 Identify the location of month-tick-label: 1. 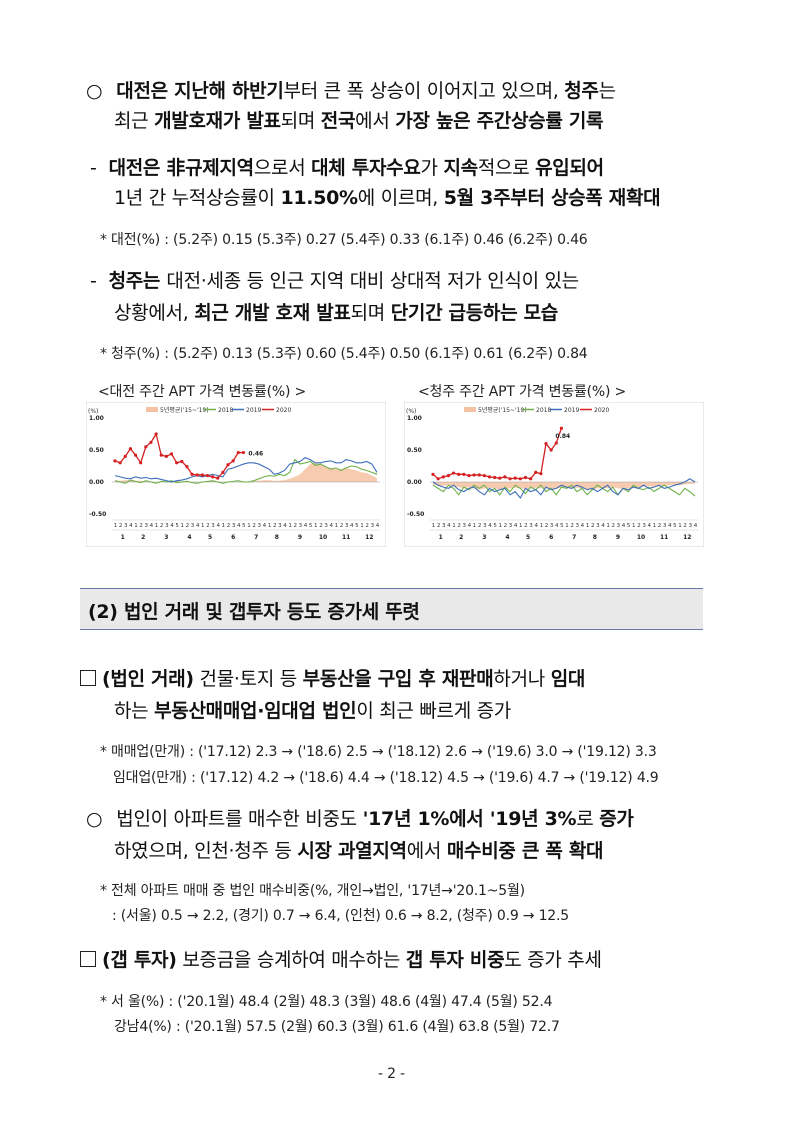
(123, 537).